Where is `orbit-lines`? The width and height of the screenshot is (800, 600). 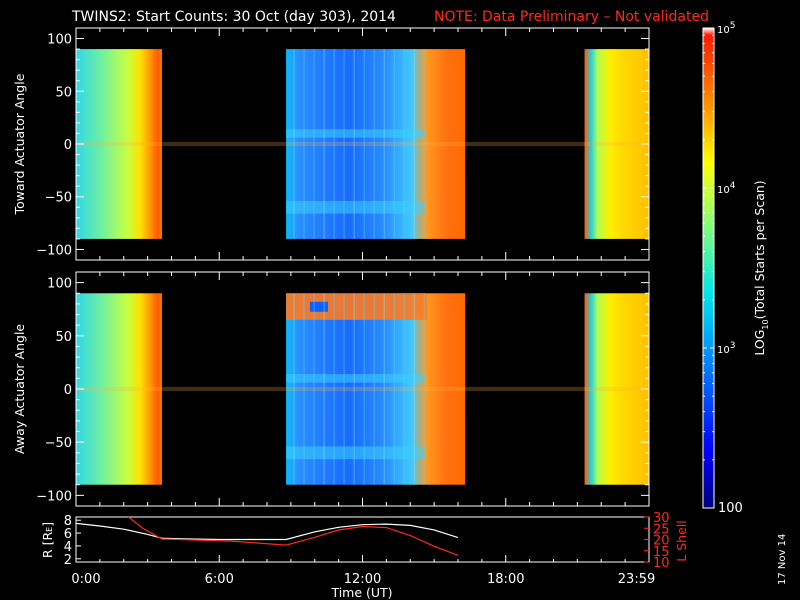 orbit-lines is located at coordinates (267, 536).